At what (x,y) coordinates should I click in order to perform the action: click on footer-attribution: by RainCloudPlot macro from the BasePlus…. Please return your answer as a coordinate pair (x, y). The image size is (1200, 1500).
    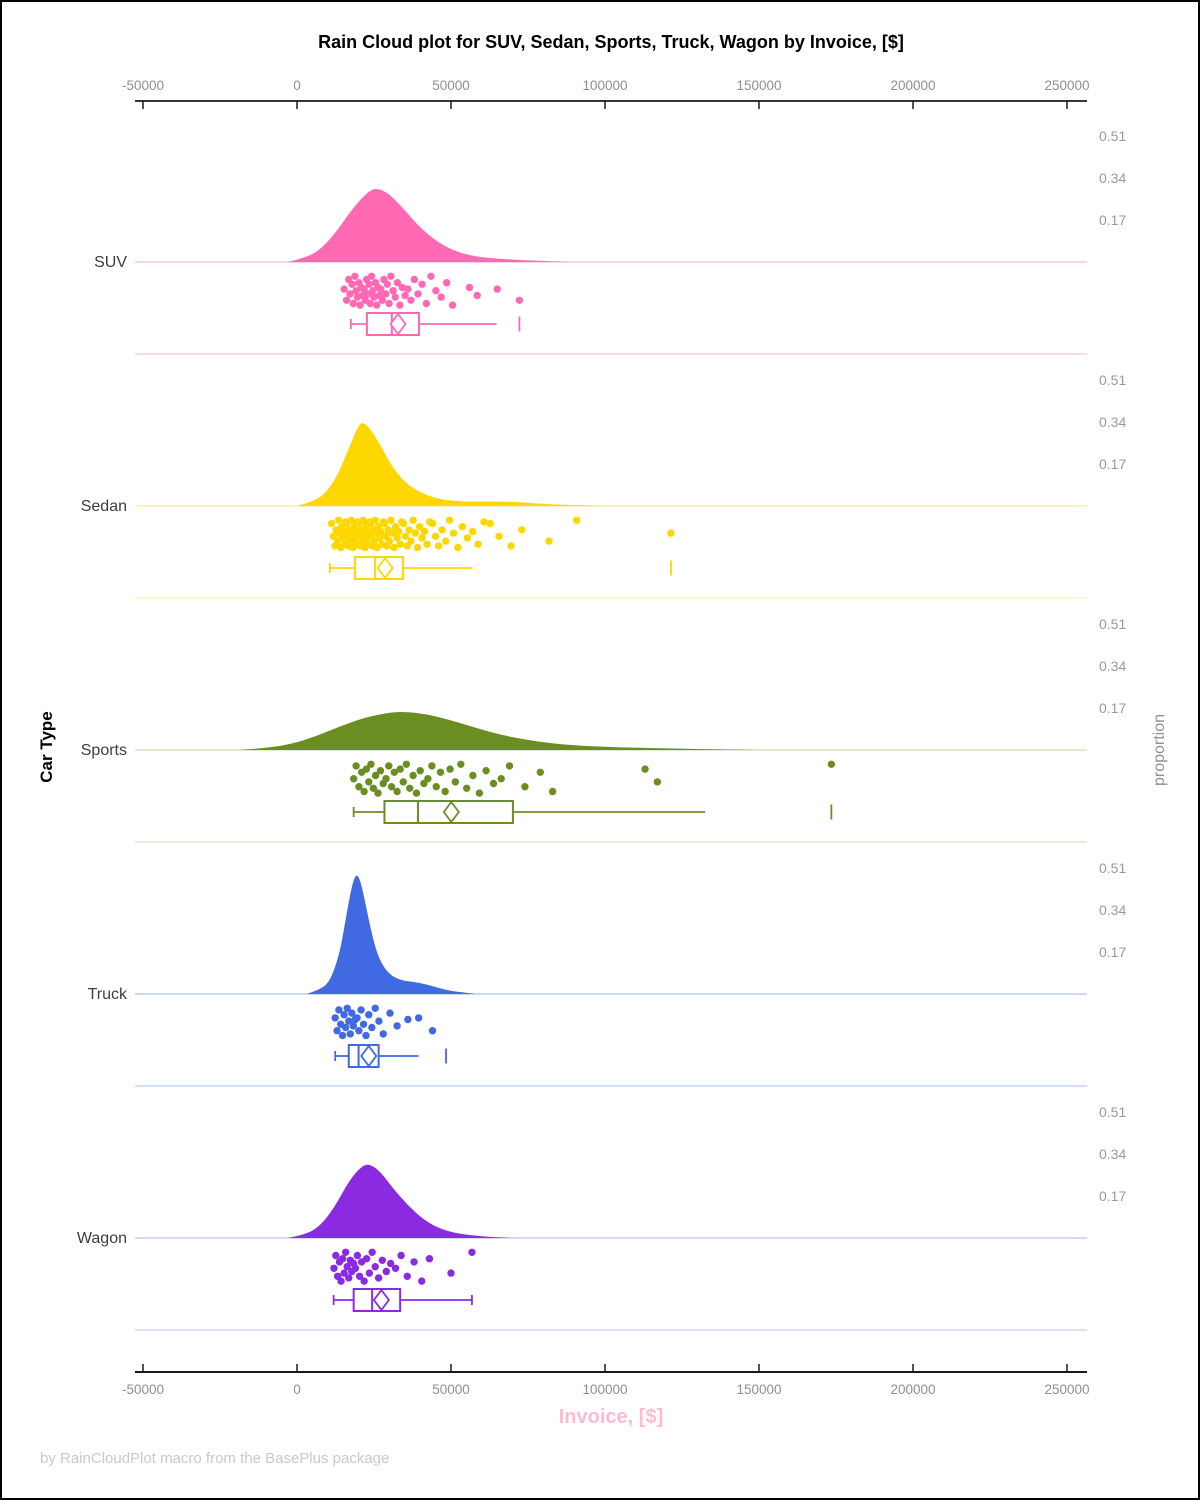
    Looking at the image, I should click on (215, 1458).